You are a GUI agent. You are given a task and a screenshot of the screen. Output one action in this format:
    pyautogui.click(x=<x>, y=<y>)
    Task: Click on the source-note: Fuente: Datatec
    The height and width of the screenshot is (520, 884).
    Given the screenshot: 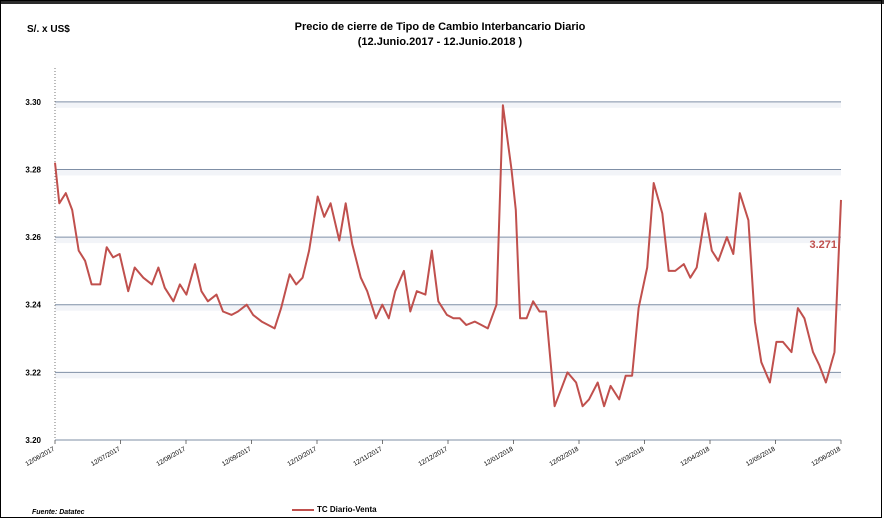 What is the action you would take?
    pyautogui.click(x=58, y=512)
    